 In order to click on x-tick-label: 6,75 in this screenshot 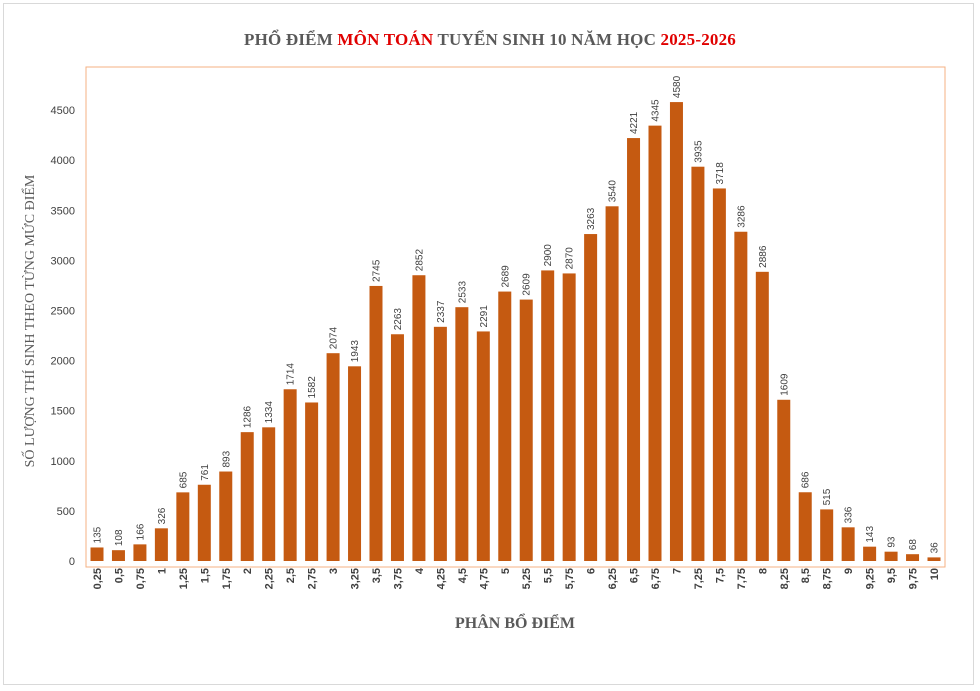, I will do `click(656, 578)`.